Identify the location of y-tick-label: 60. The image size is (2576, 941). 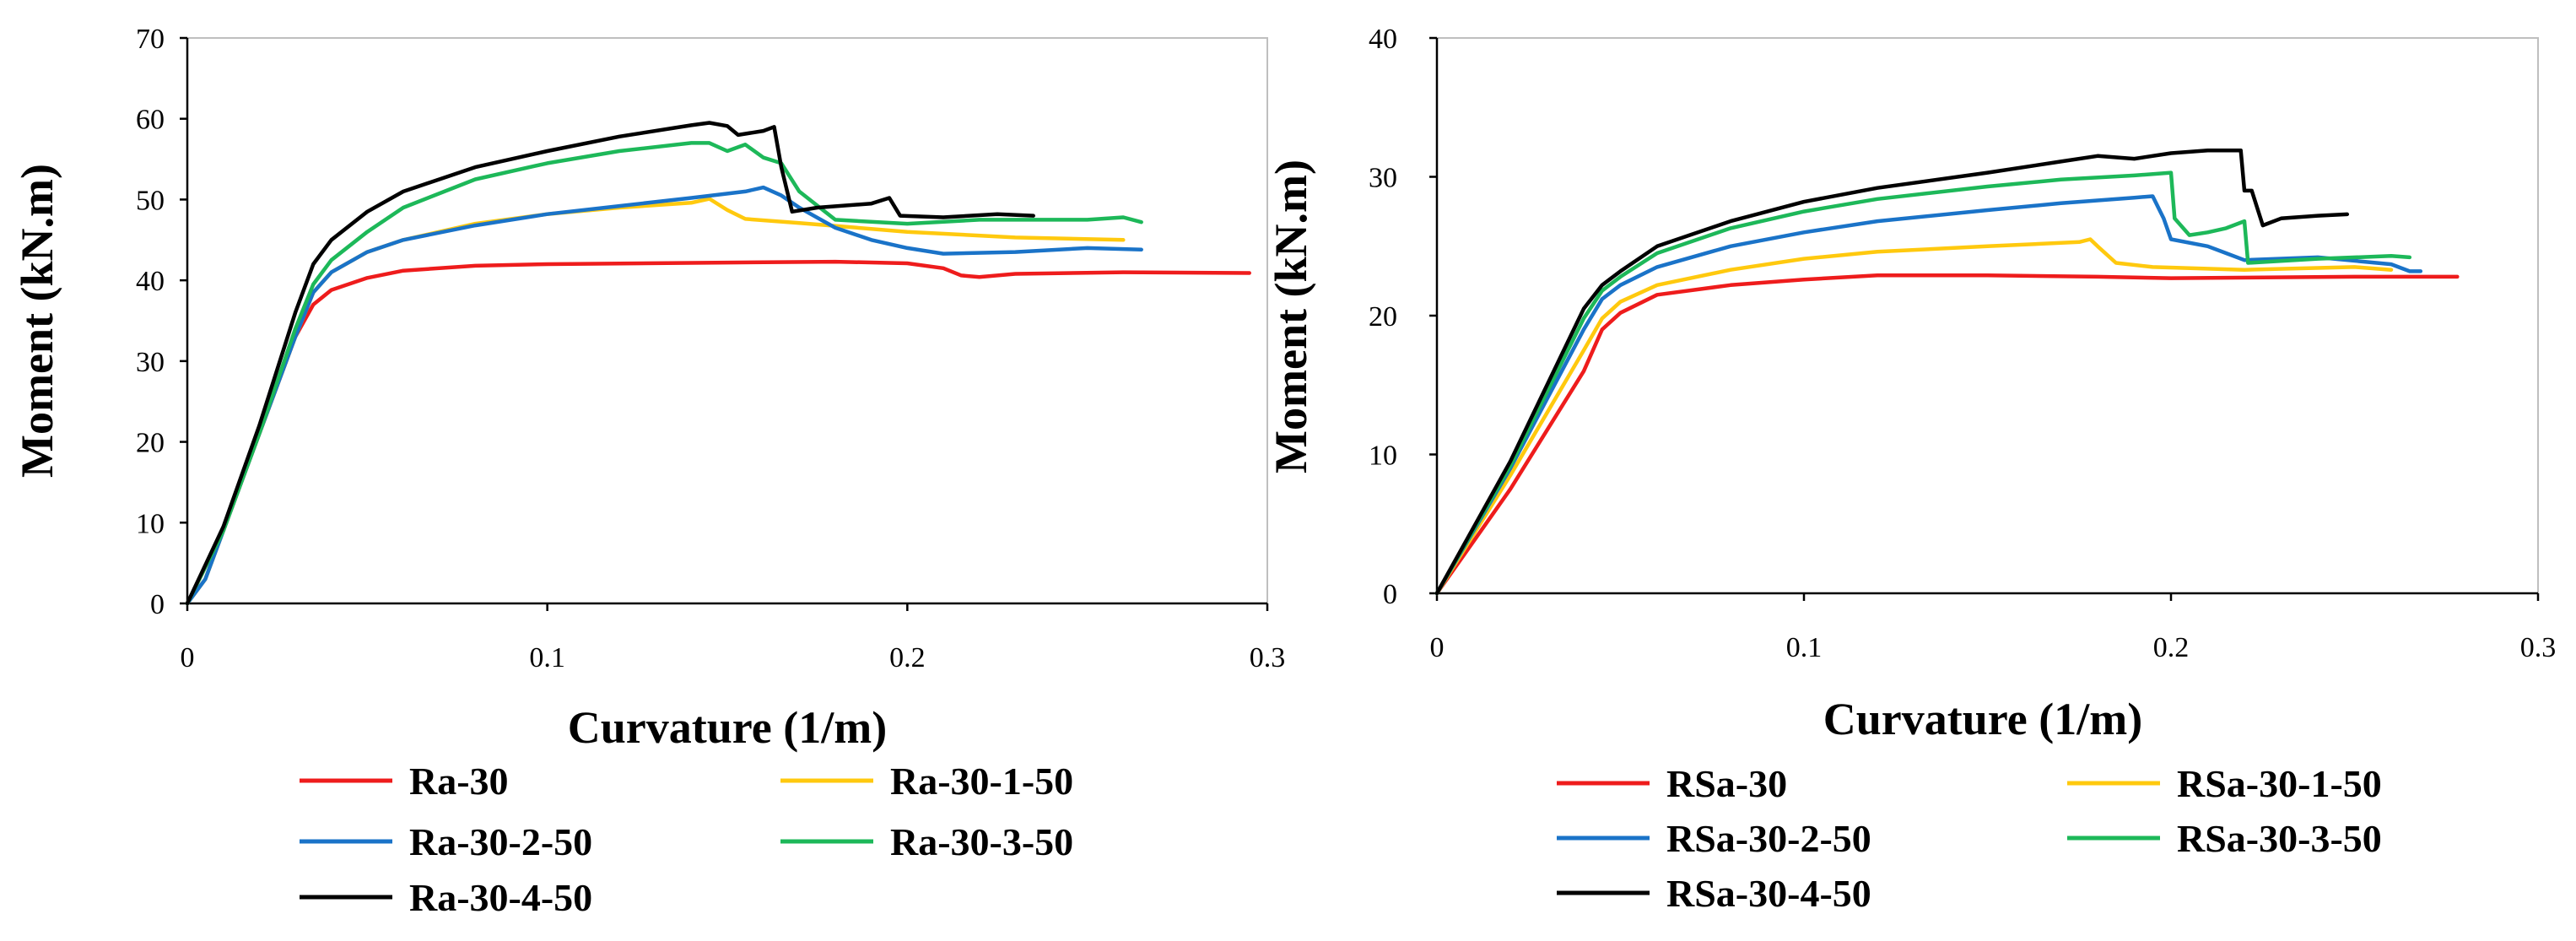
(150, 121).